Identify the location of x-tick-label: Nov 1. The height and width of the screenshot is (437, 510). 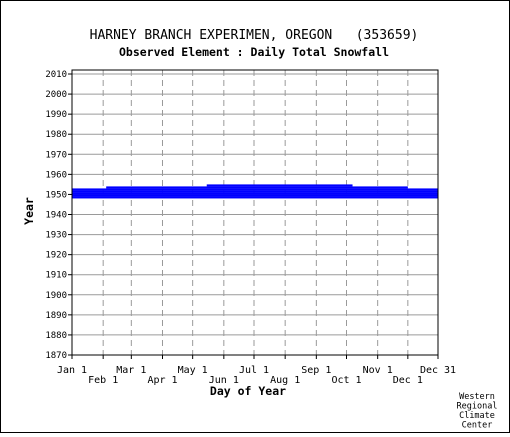
(378, 370).